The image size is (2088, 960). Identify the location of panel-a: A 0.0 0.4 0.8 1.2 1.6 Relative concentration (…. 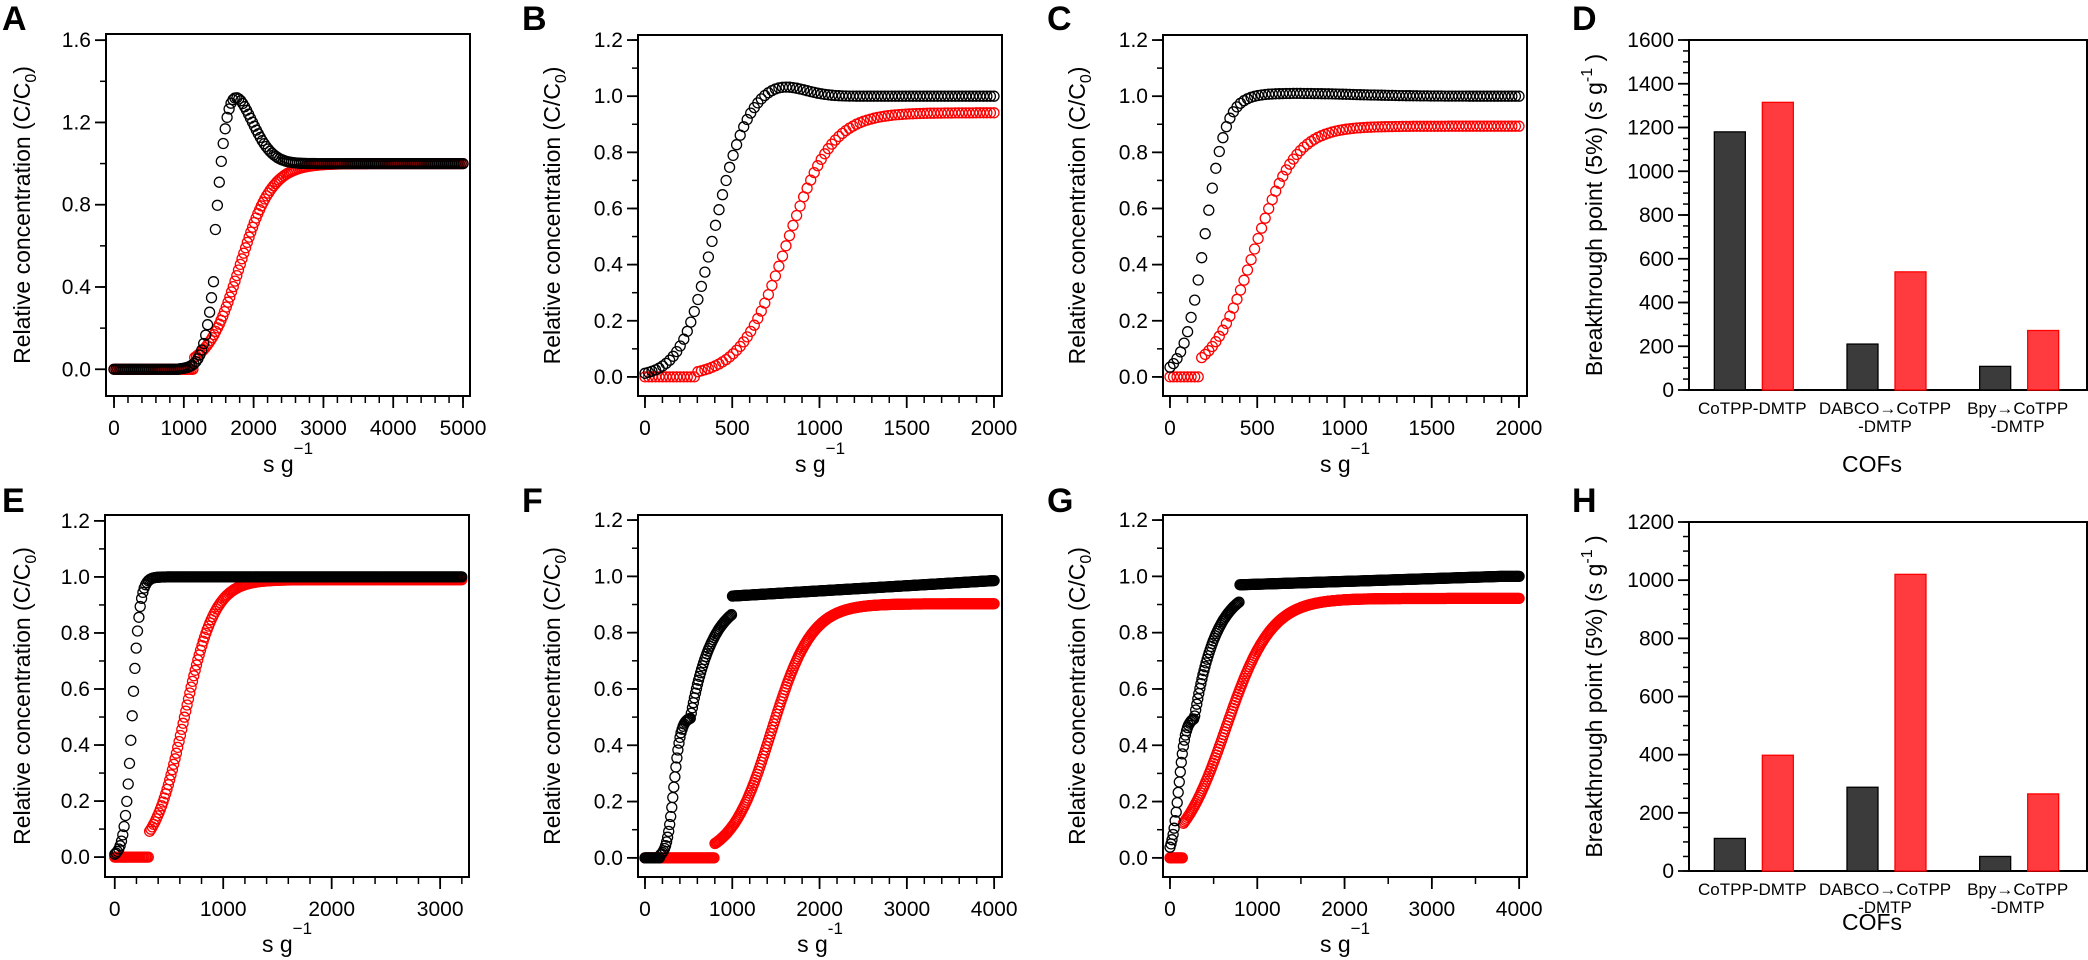
(244, 238).